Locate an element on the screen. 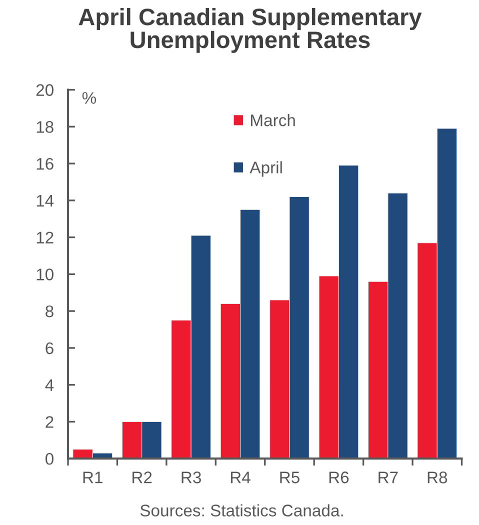  y-tick-label: 20 is located at coordinates (45, 90).